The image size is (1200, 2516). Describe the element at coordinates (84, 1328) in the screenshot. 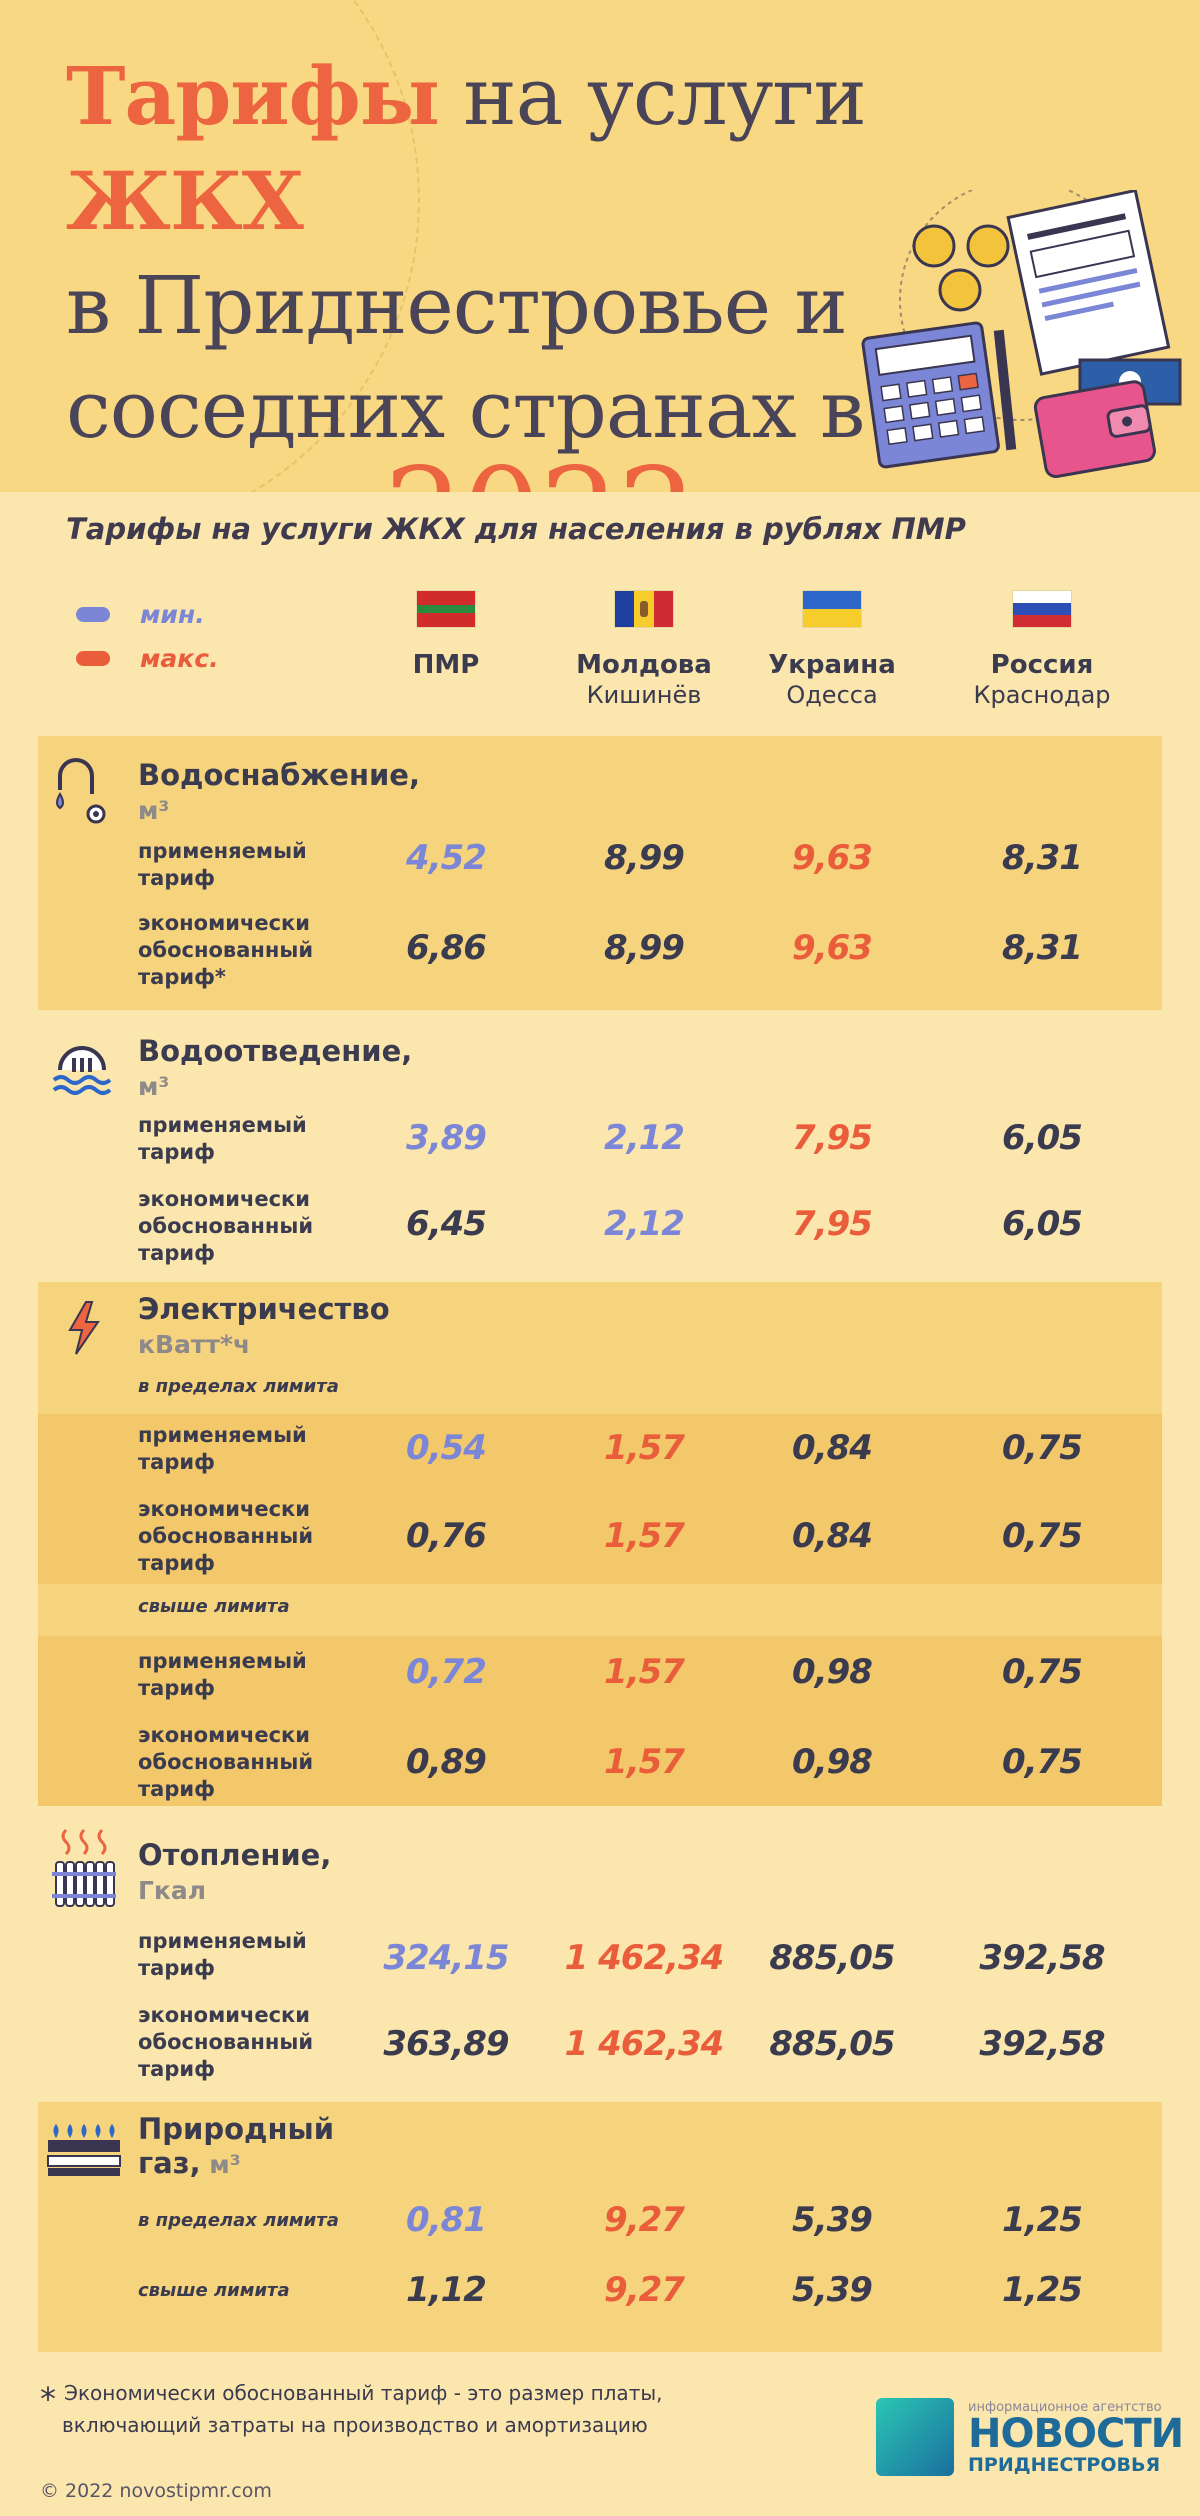

I see `lightning-icon` at that location.